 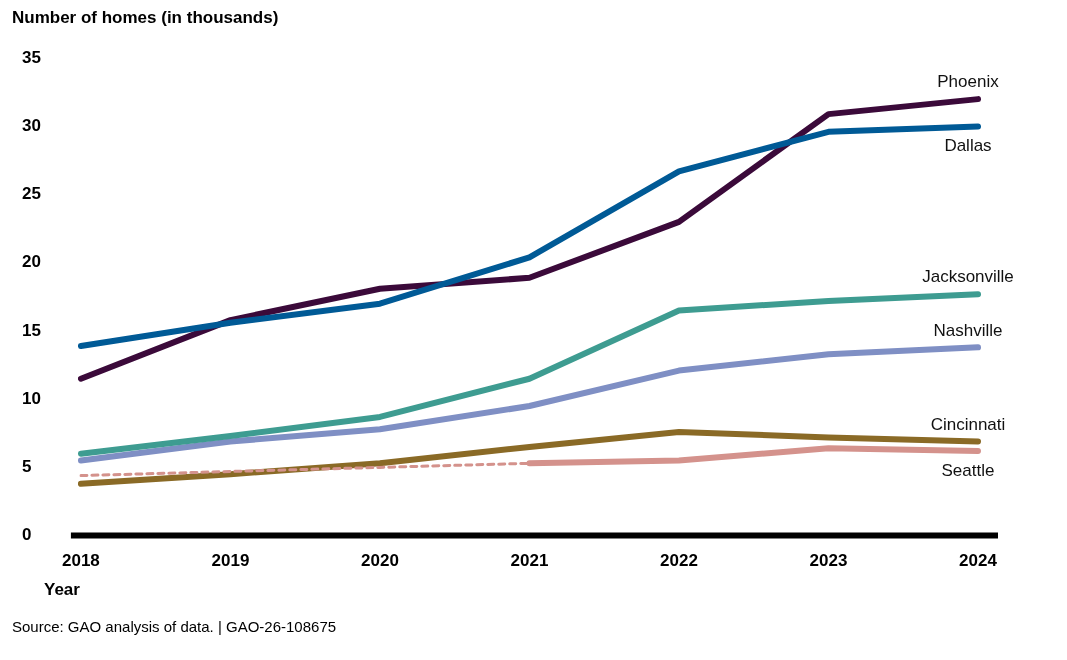 I want to click on series-label: Jacksonville, so click(x=968, y=277).